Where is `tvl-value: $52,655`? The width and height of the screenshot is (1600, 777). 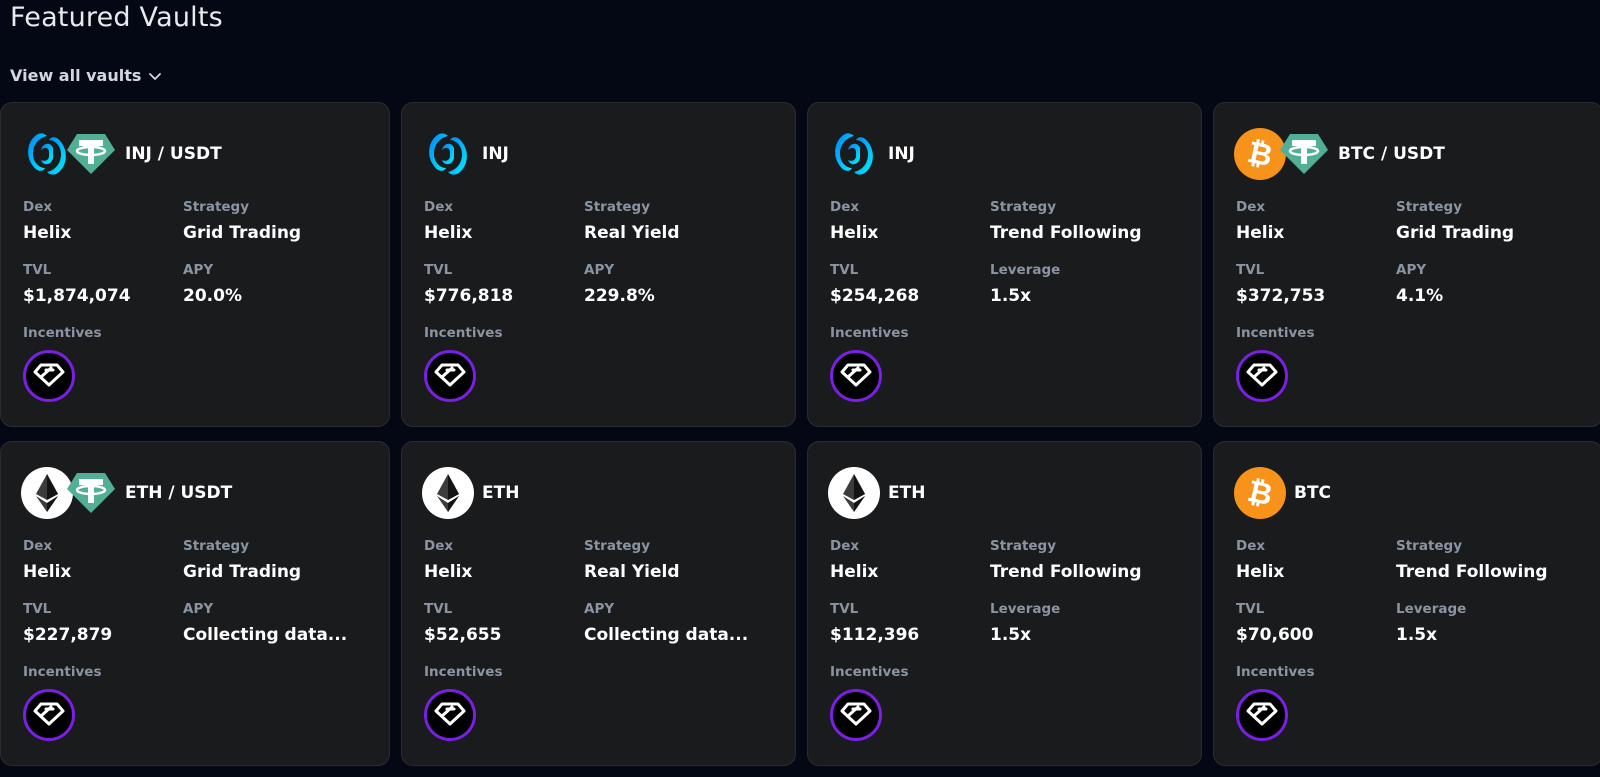
tvl-value: $52,655 is located at coordinates (463, 635).